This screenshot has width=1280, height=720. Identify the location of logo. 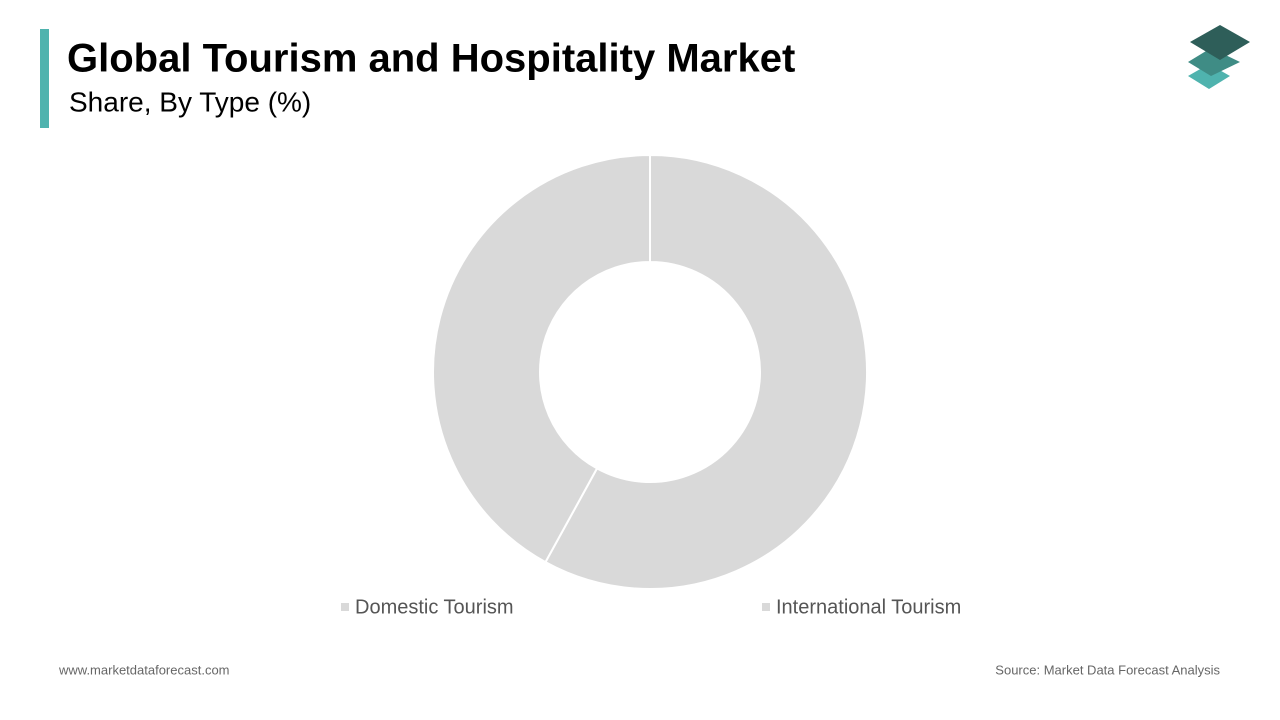
(1219, 57).